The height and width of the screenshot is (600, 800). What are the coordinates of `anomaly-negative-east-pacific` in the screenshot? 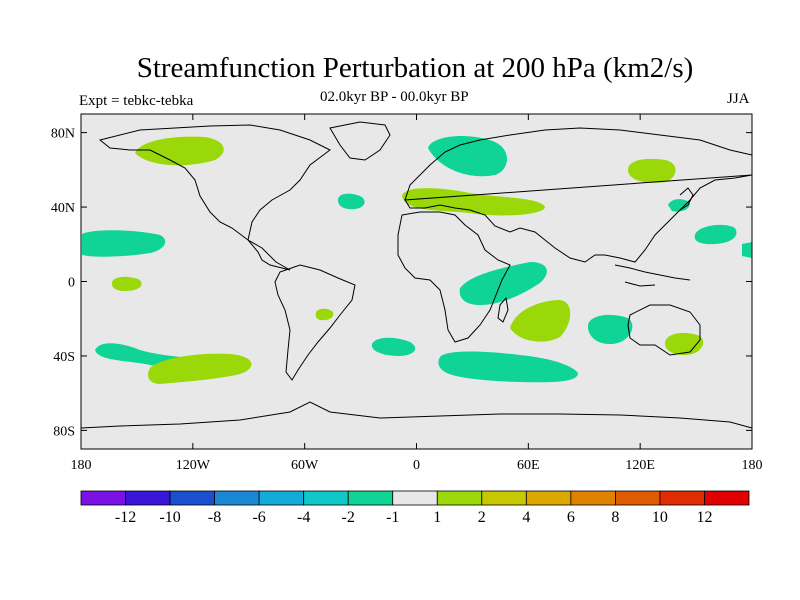 It's located at (124, 243).